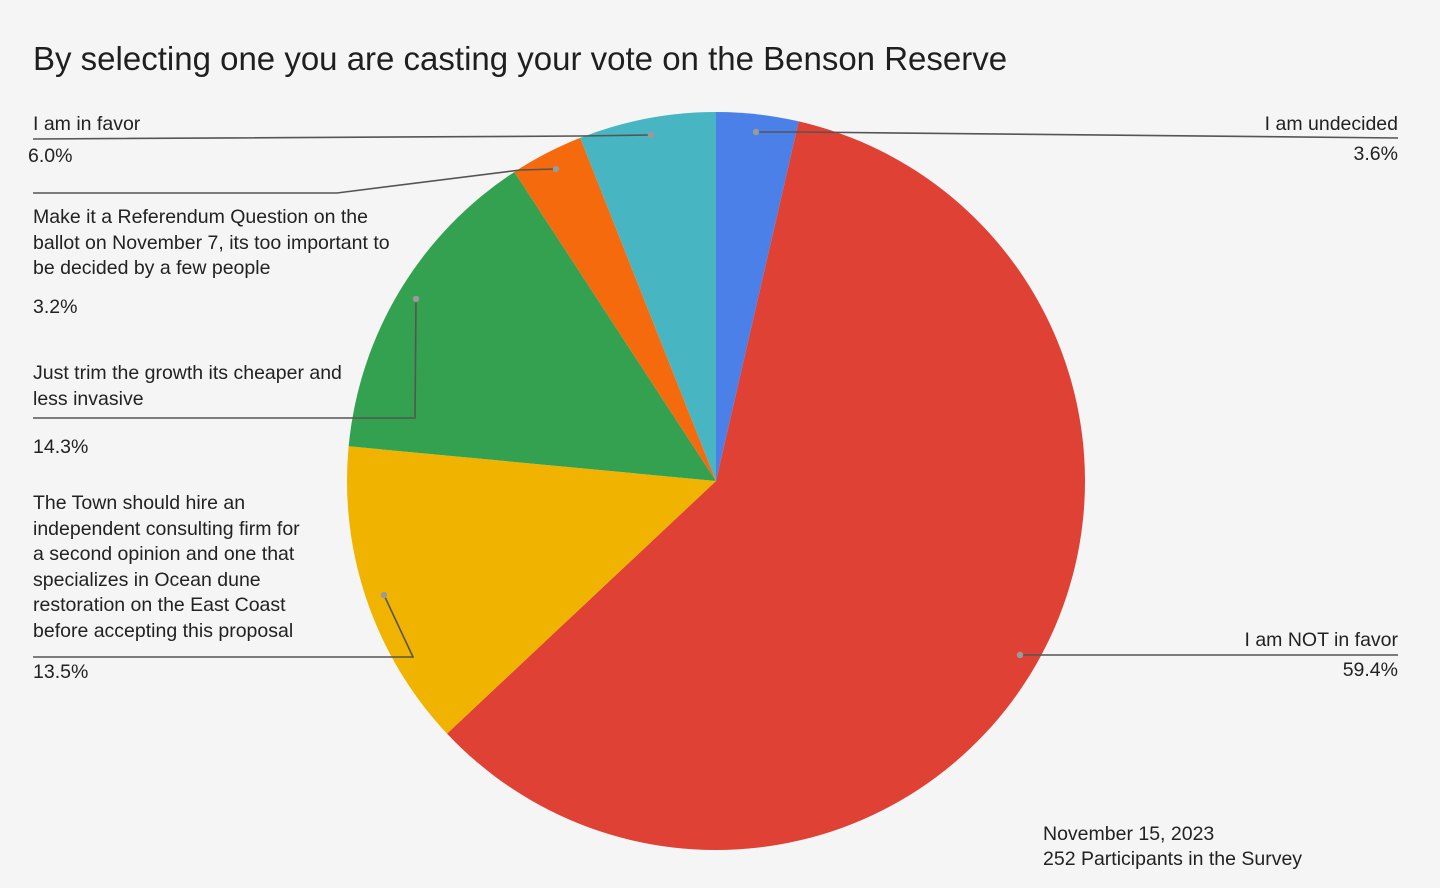 The width and height of the screenshot is (1440, 888). What do you see at coordinates (88, 398) in the screenshot?
I see `slice-label-trim-growth-line-2: less invasive` at bounding box center [88, 398].